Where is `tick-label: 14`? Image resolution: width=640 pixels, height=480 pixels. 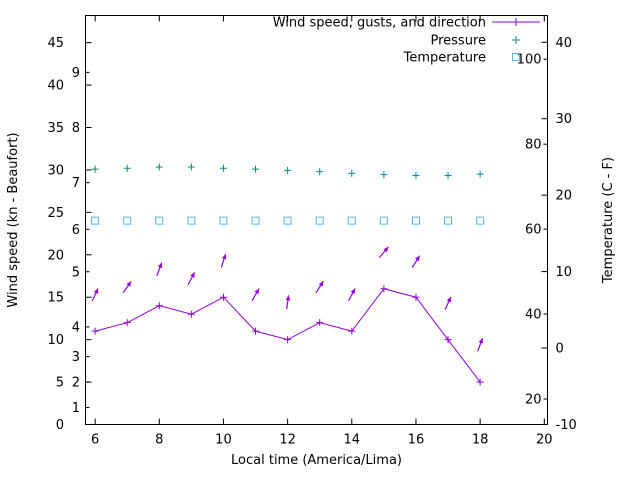 tick-label: 14 is located at coordinates (352, 440).